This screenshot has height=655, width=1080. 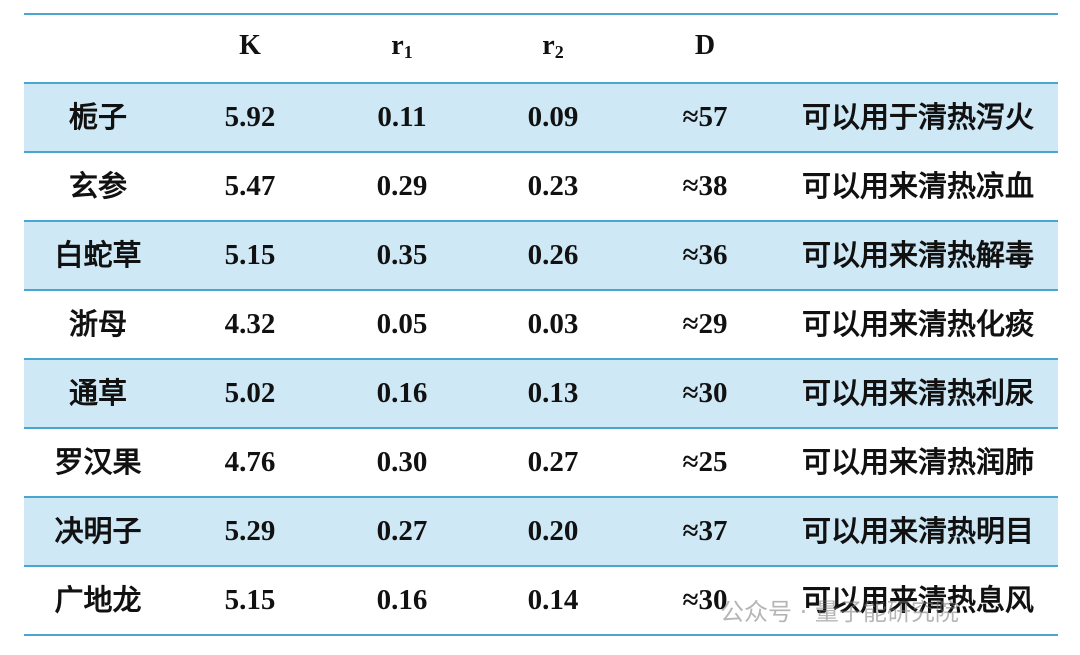 What do you see at coordinates (408, 52) in the screenshot?
I see `header-subscript: 1` at bounding box center [408, 52].